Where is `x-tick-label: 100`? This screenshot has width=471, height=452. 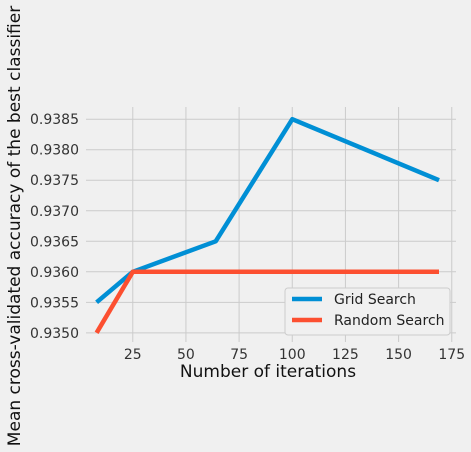 x-tick-label: 100 is located at coordinates (292, 355).